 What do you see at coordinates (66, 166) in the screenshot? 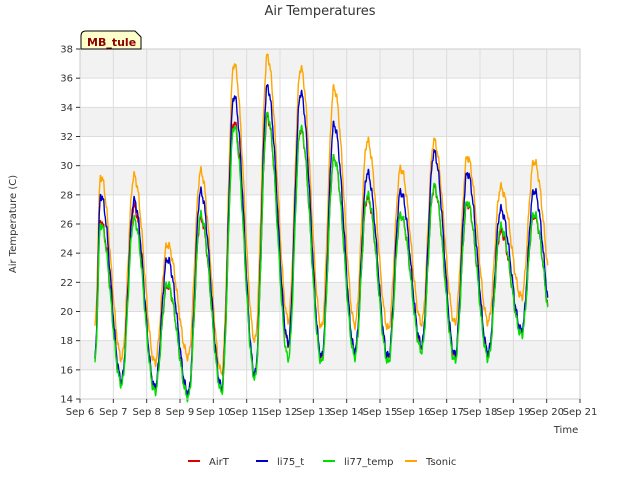
I see `y-tick-label: 30` at bounding box center [66, 166].